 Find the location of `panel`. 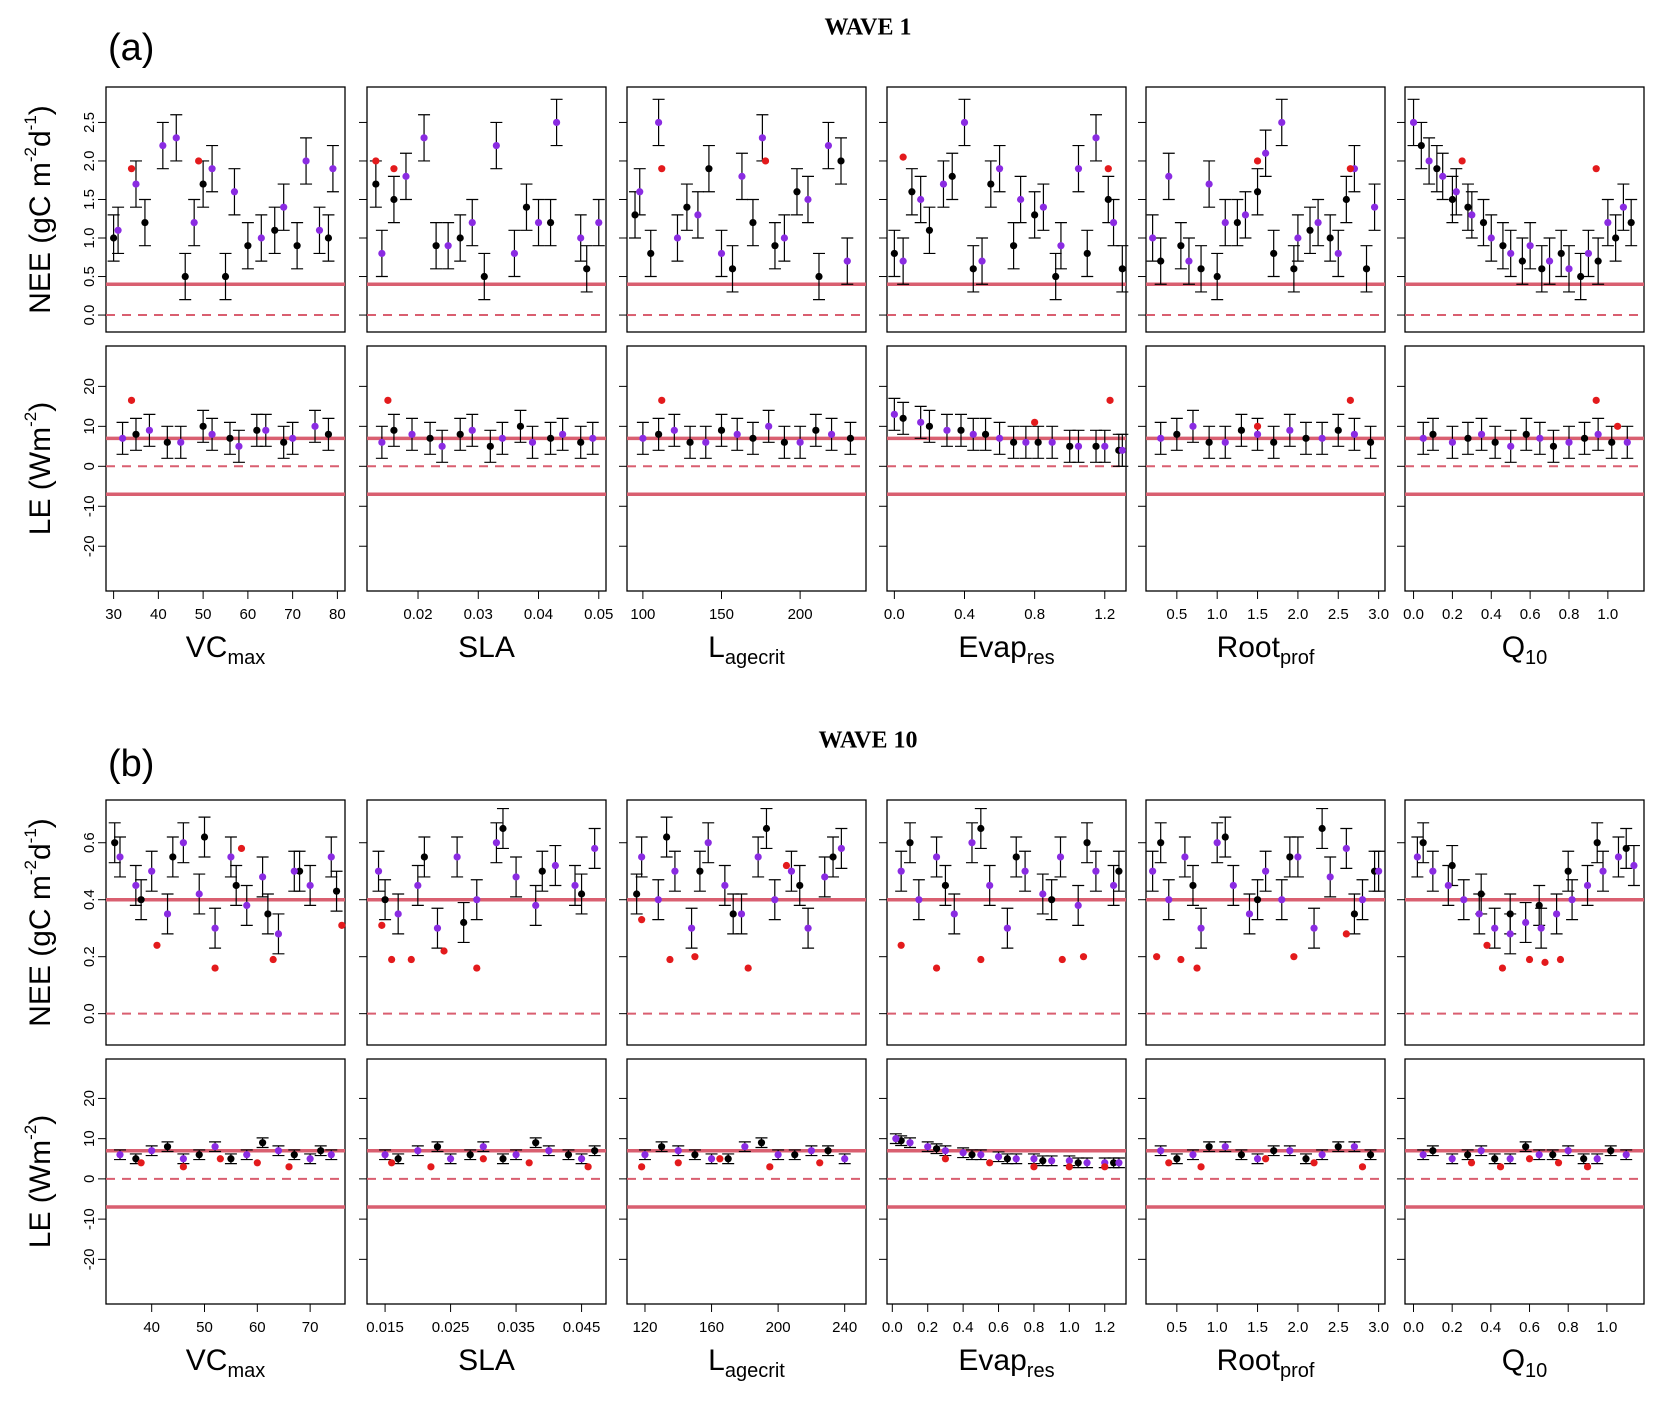

panel is located at coordinates (743, 209).